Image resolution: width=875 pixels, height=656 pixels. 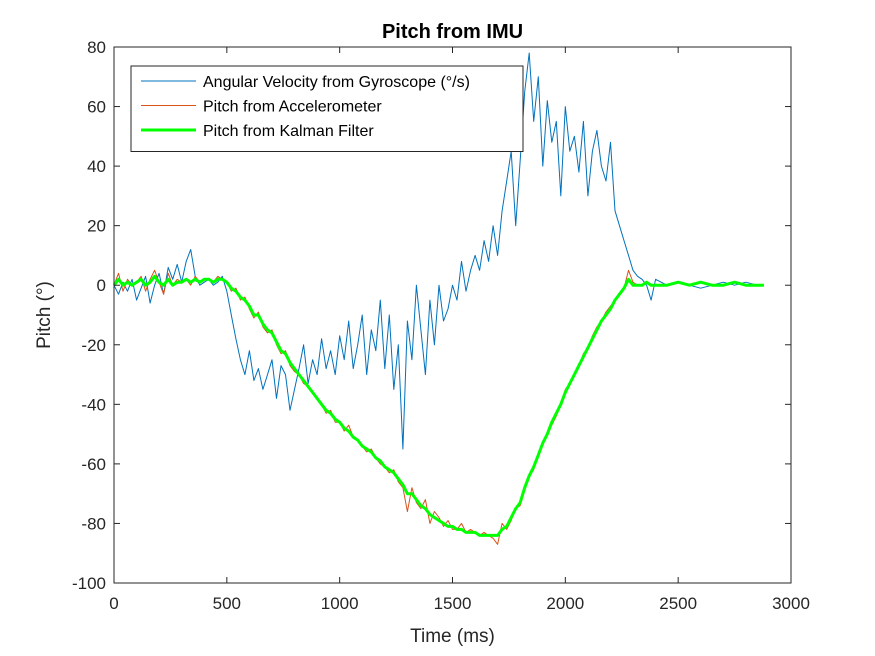 I want to click on legend-box, so click(x=327, y=108).